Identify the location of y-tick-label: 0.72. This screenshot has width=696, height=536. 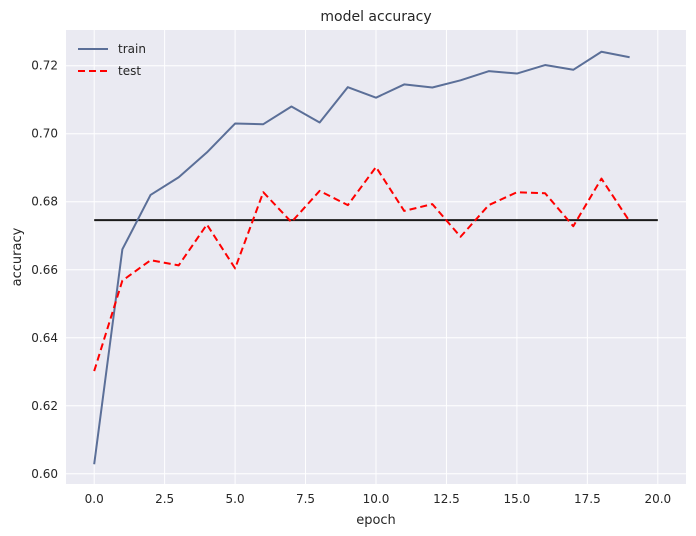
(44, 66).